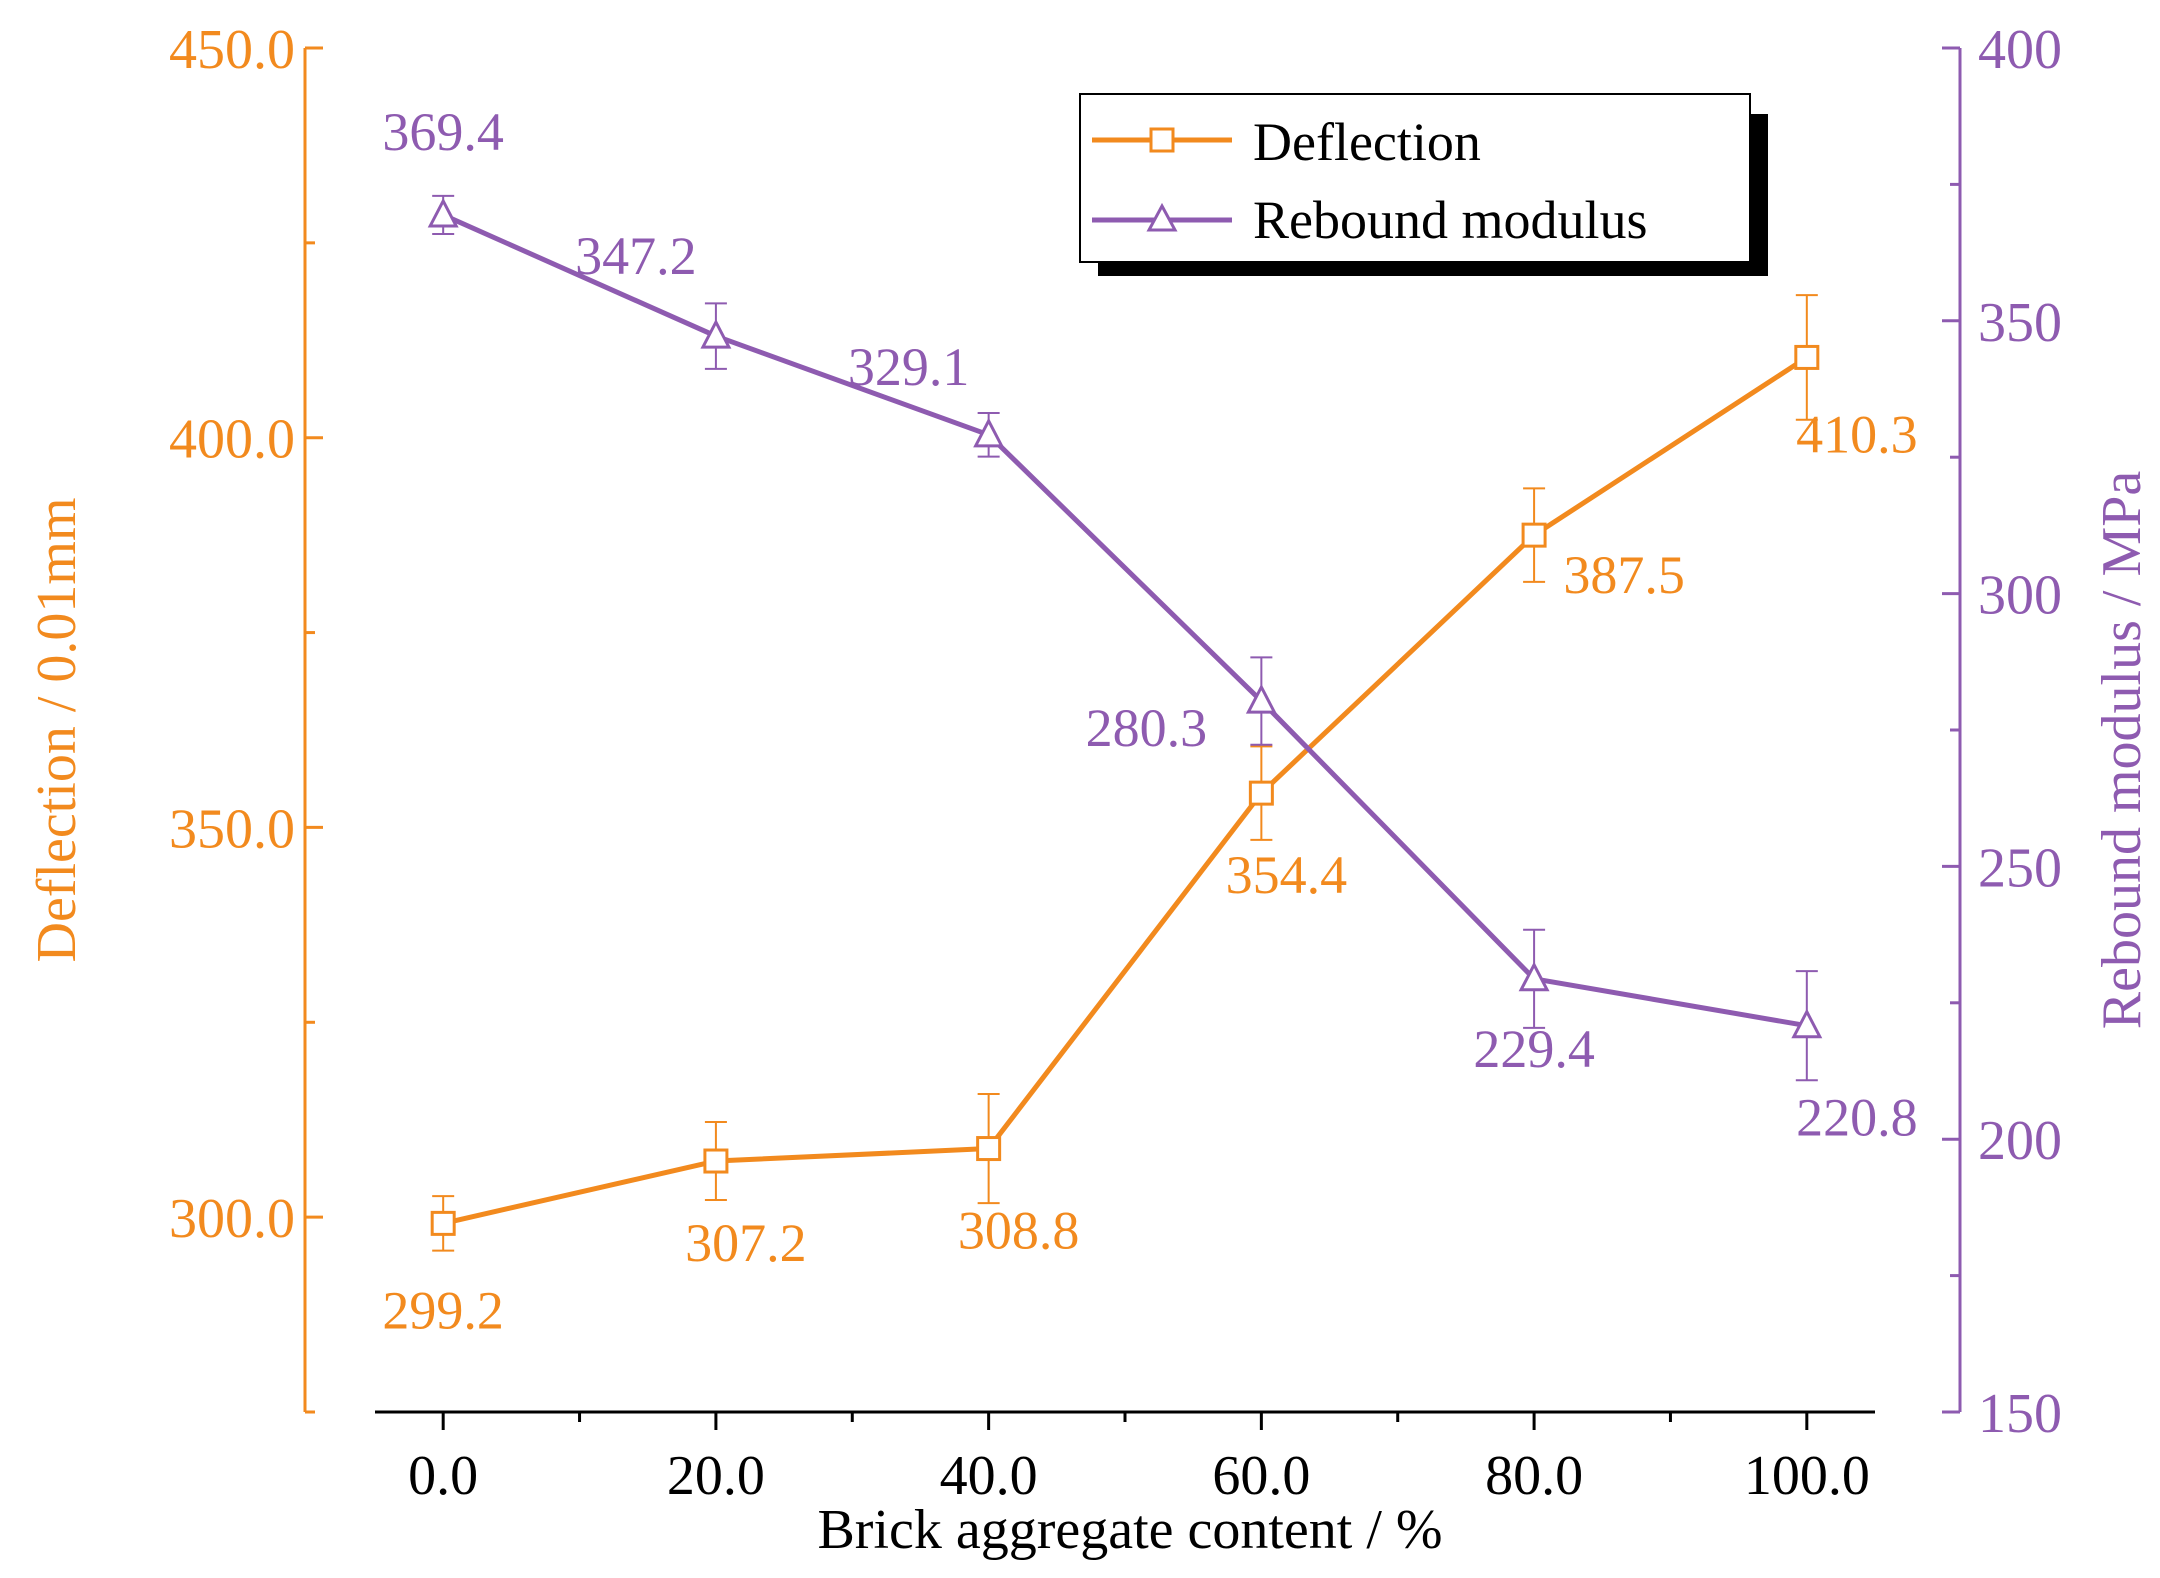 The width and height of the screenshot is (2160, 1578). Describe the element at coordinates (746, 1243) in the screenshot. I see `data-label-deflection: 307.2` at that location.